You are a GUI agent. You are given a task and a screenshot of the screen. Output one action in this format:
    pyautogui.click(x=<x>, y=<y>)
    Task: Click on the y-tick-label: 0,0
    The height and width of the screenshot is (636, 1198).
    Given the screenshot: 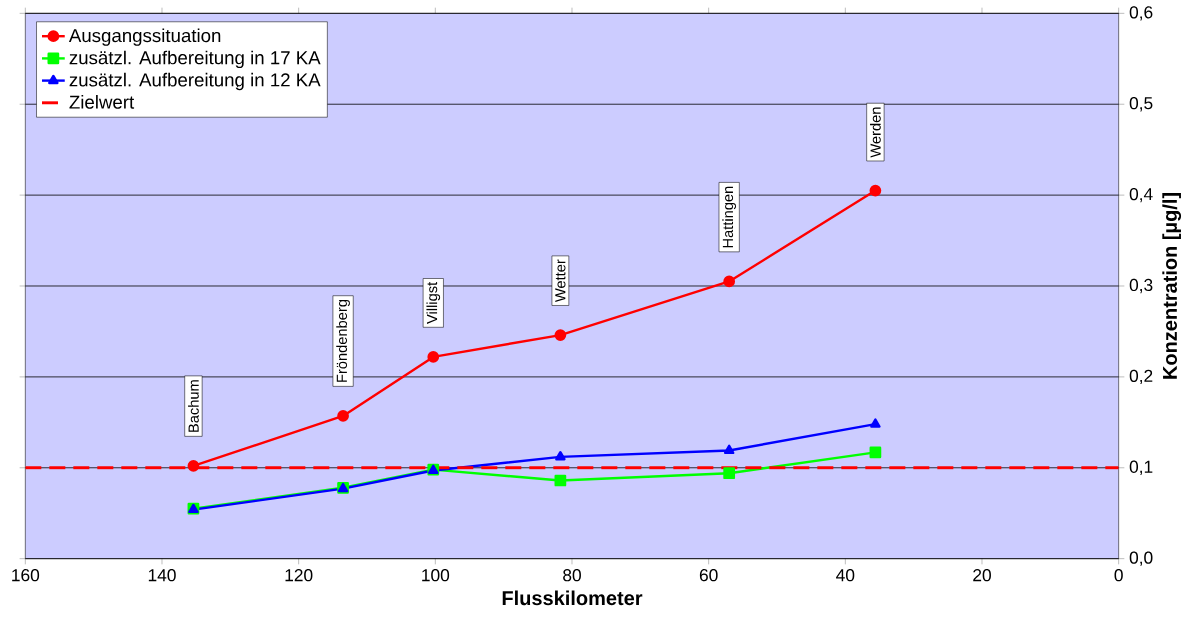 What is the action you would take?
    pyautogui.click(x=1141, y=558)
    